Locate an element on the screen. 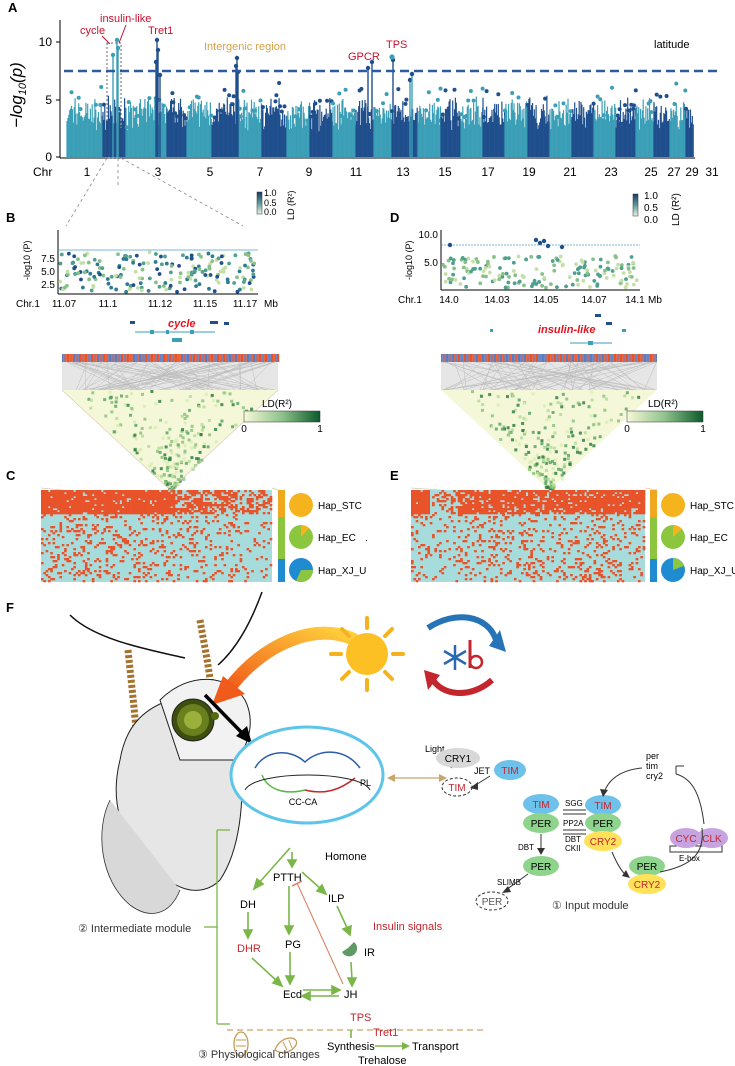 This screenshot has width=735, height=1066. chr-label: Chr is located at coordinates (42, 172).